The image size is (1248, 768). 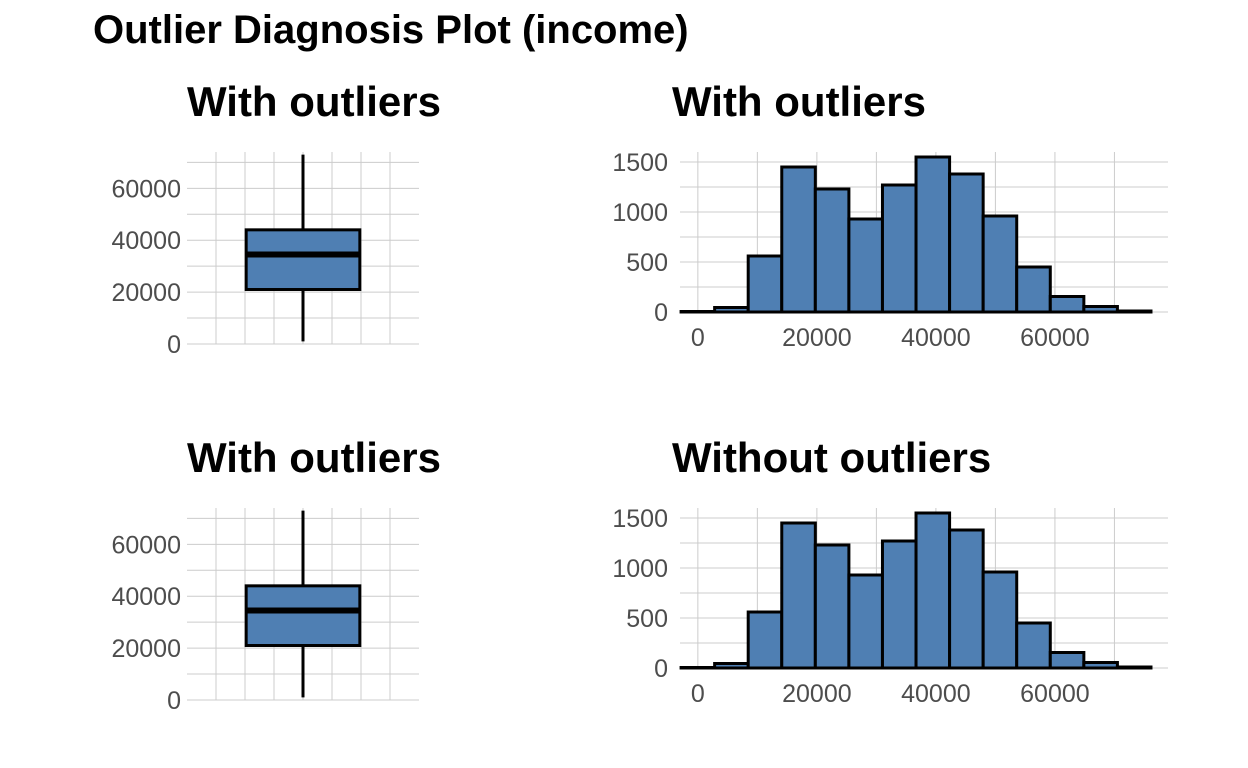 I want to click on panel-1-title: With outliers, so click(x=314, y=101).